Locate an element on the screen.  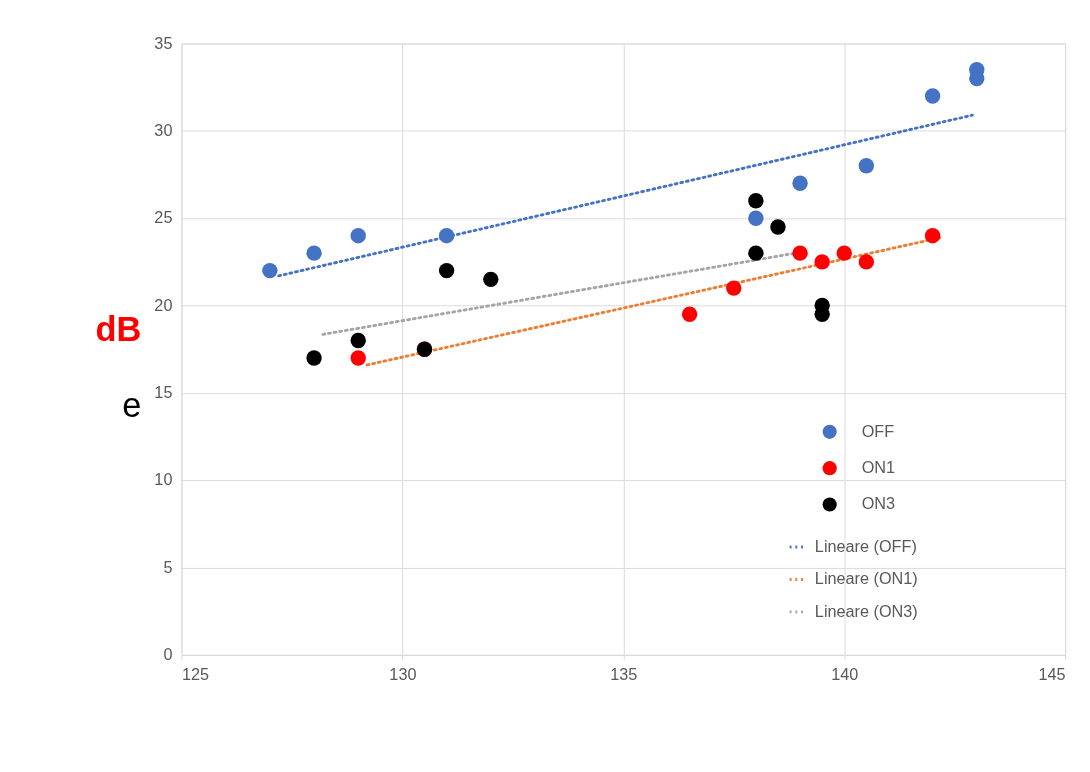
legend-label: OFF is located at coordinates (878, 430).